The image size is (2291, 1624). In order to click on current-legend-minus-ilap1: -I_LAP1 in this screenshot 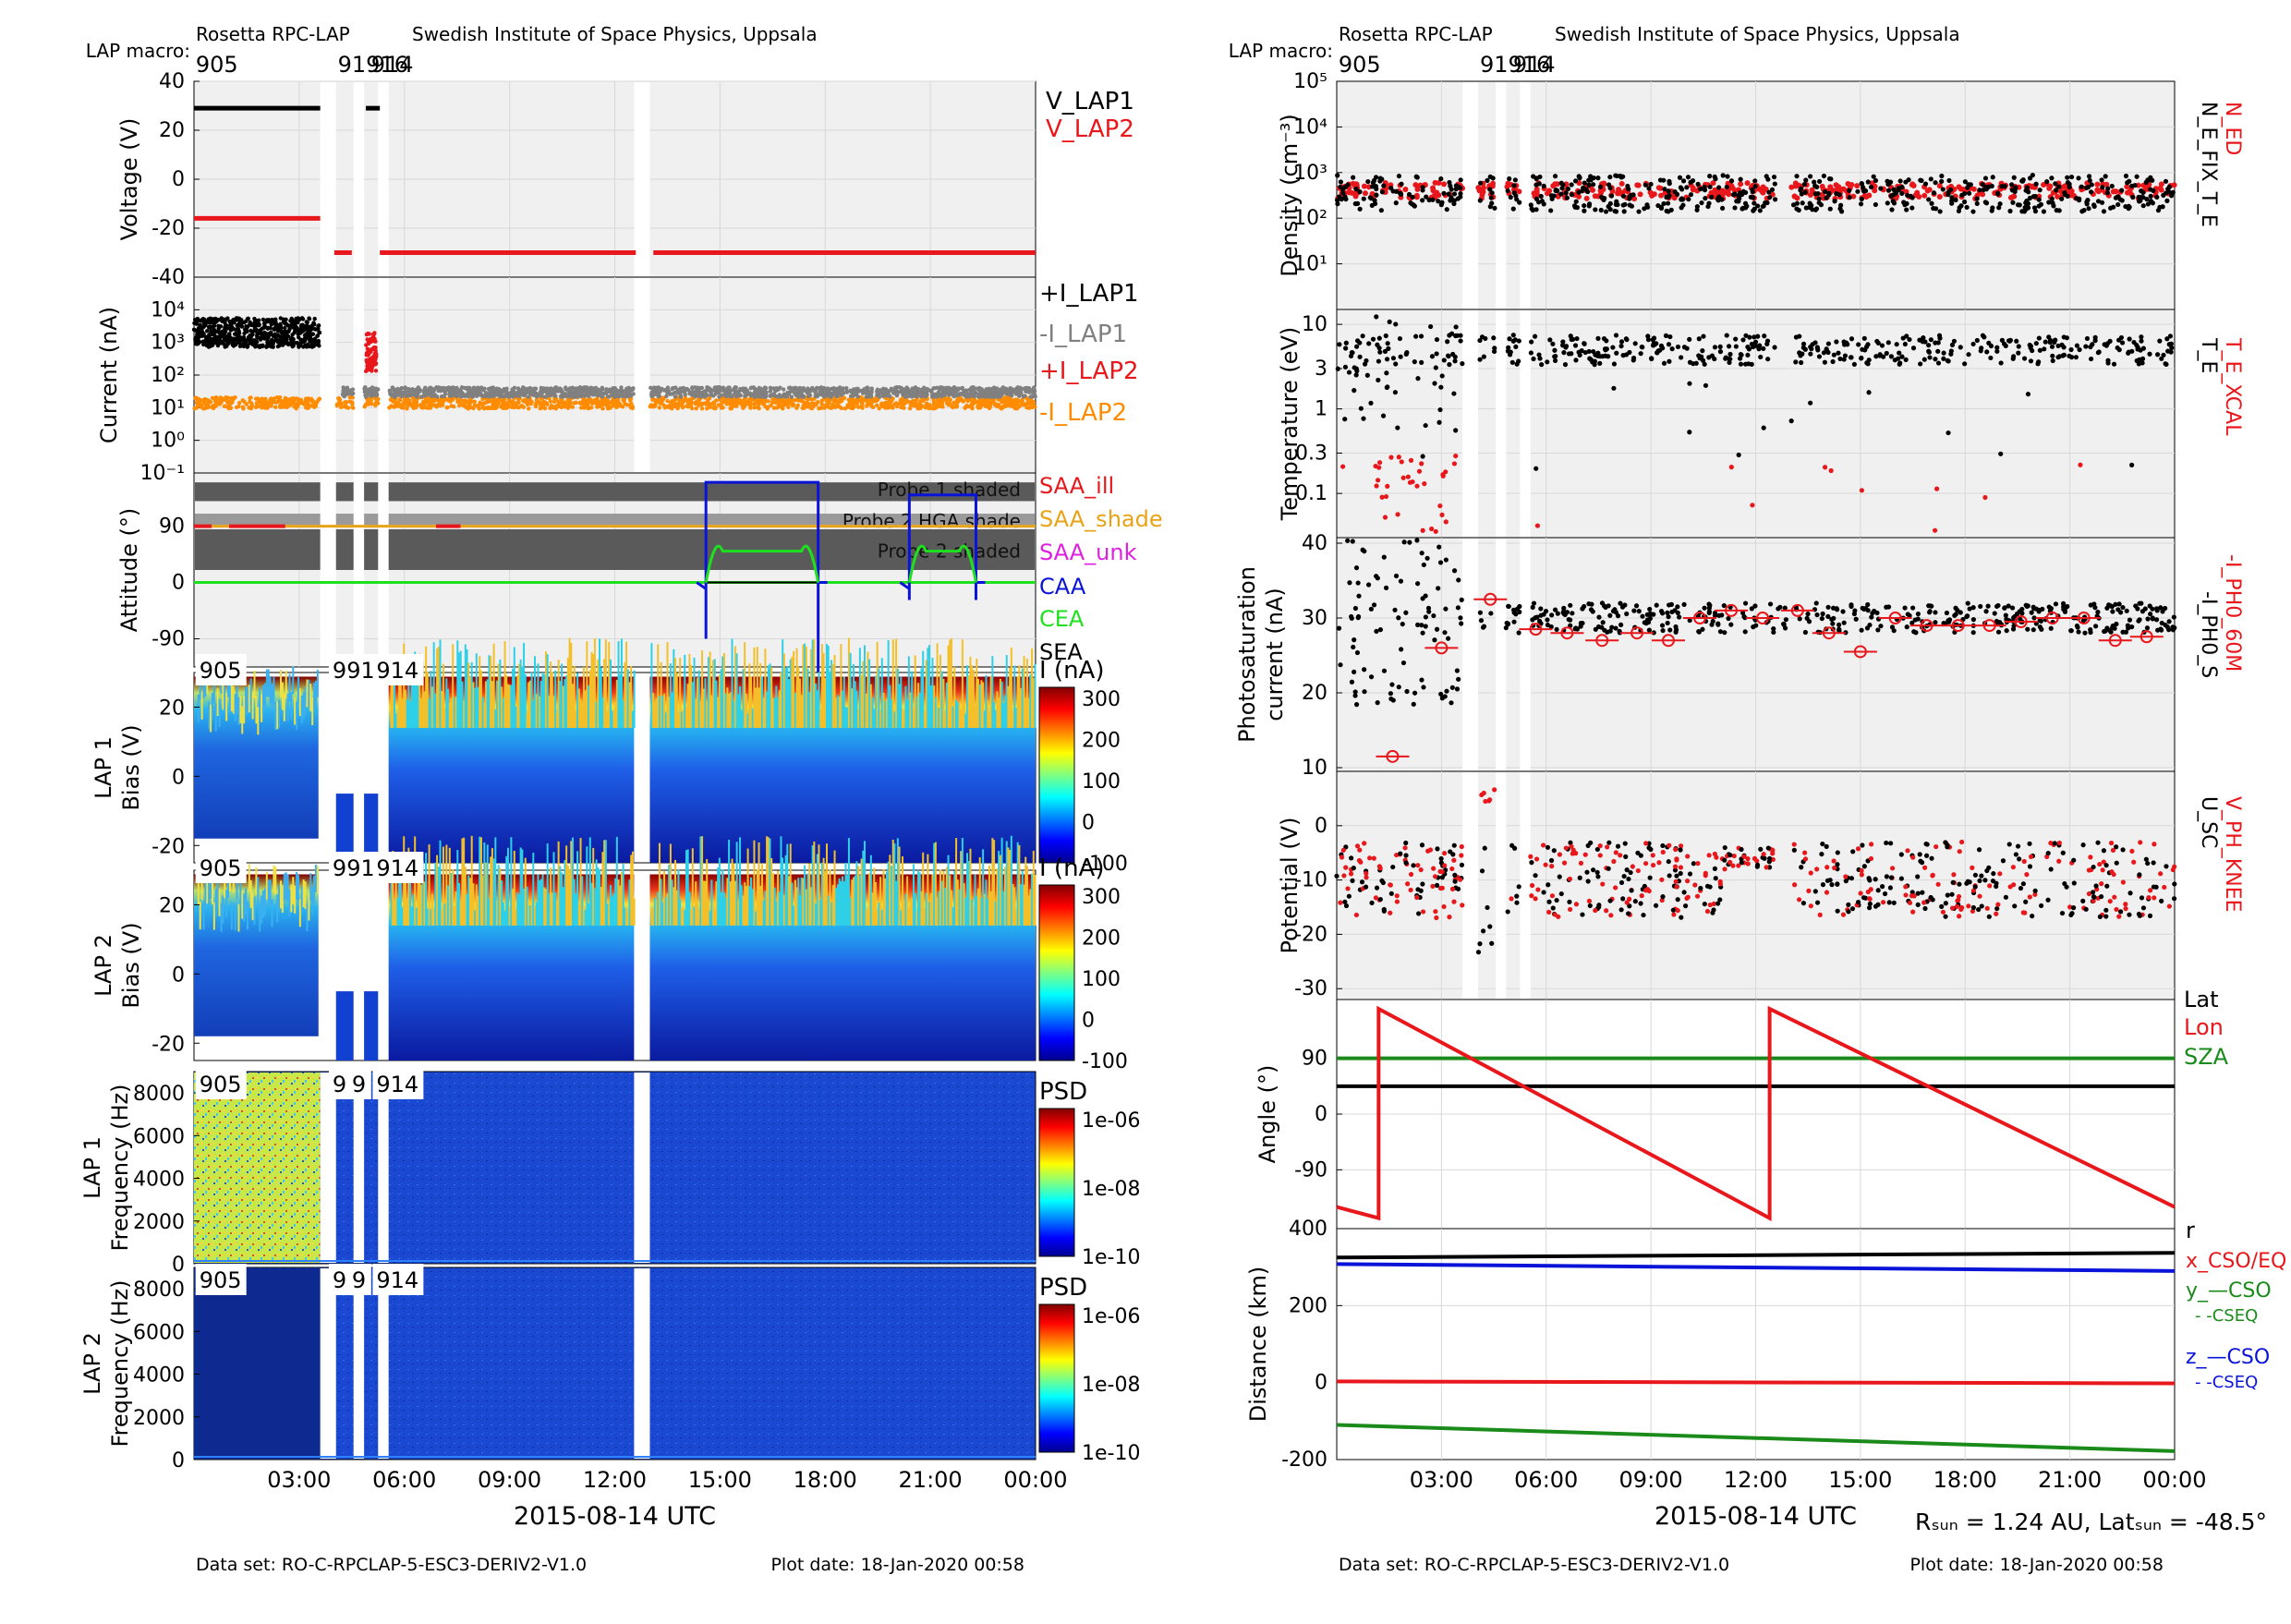, I will do `click(1083, 334)`.